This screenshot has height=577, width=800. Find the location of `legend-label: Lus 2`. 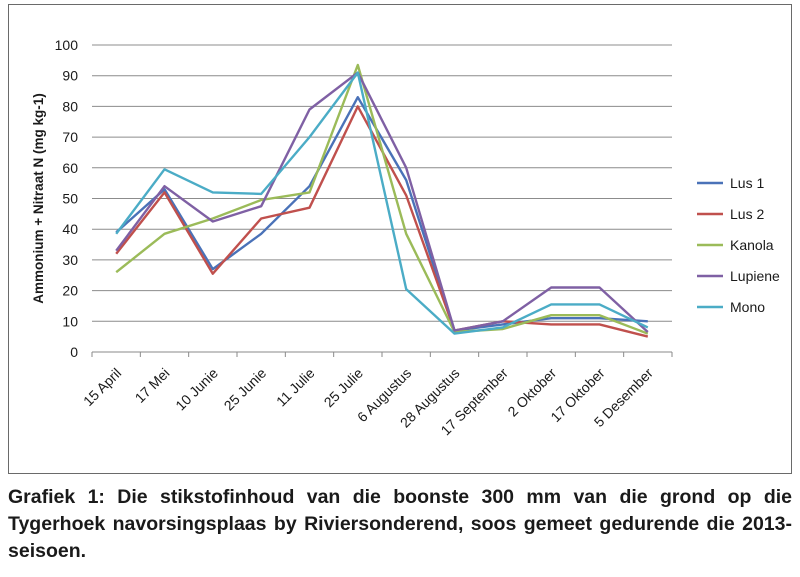

legend-label: Lus 2 is located at coordinates (747, 214).